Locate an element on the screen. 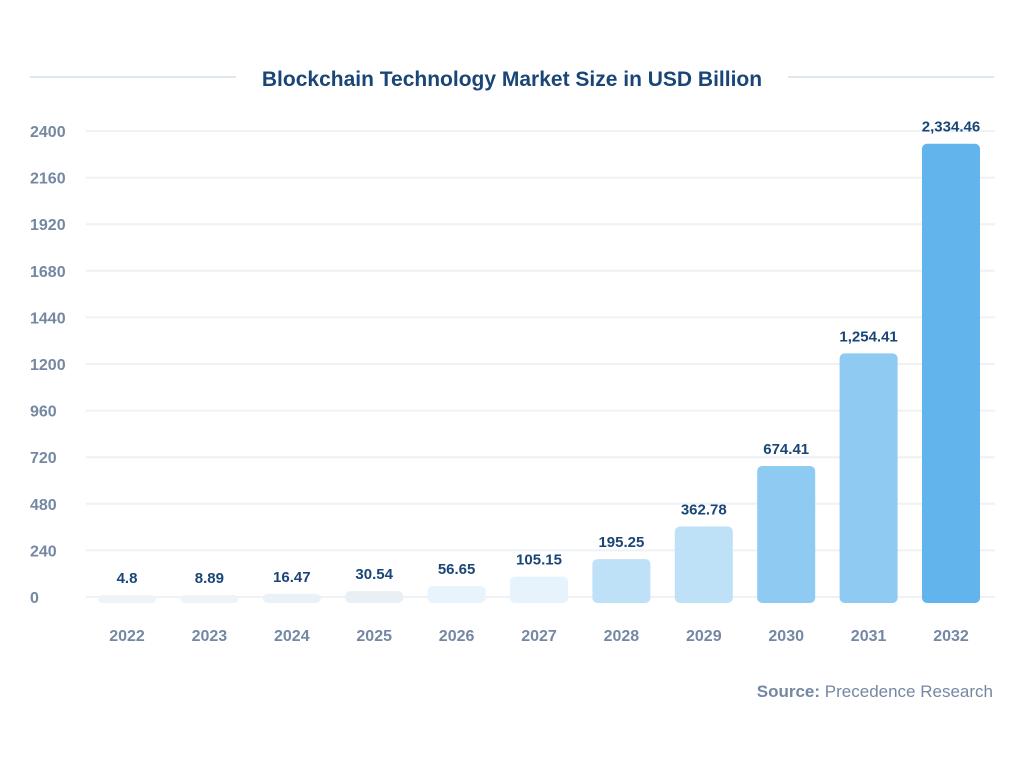  bar-2028 is located at coordinates (621, 581).